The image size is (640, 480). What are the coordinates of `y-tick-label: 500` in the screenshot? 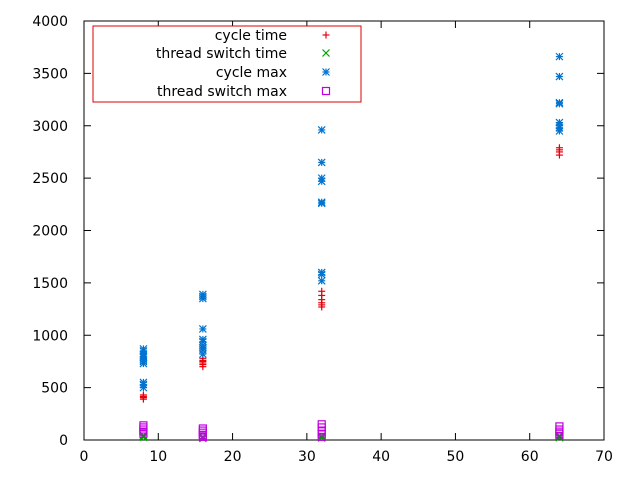 It's located at (54, 389).